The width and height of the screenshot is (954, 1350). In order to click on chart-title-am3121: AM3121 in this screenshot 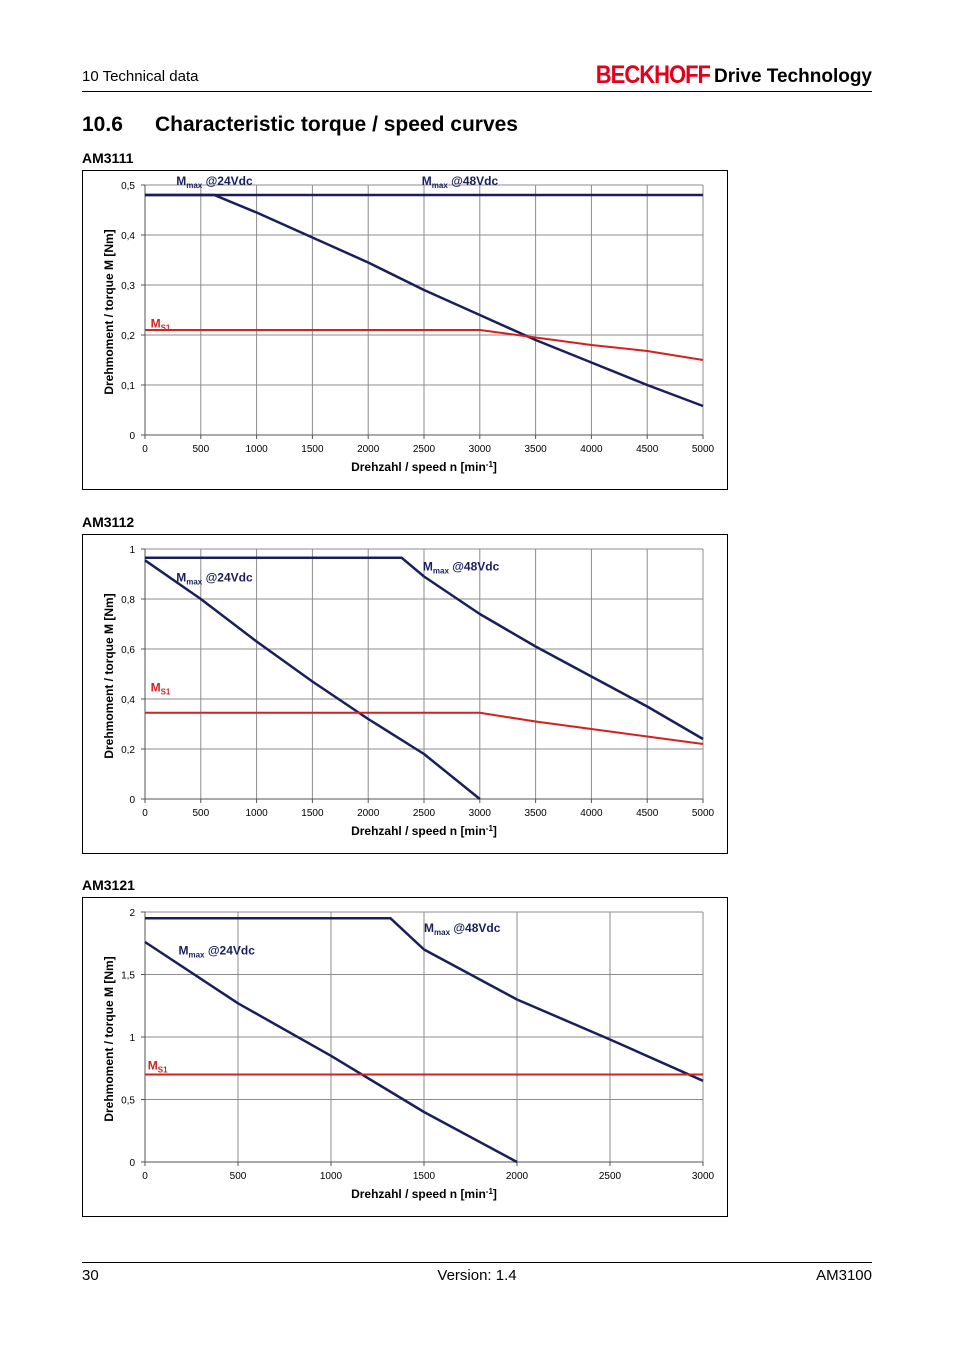, I will do `click(108, 885)`.